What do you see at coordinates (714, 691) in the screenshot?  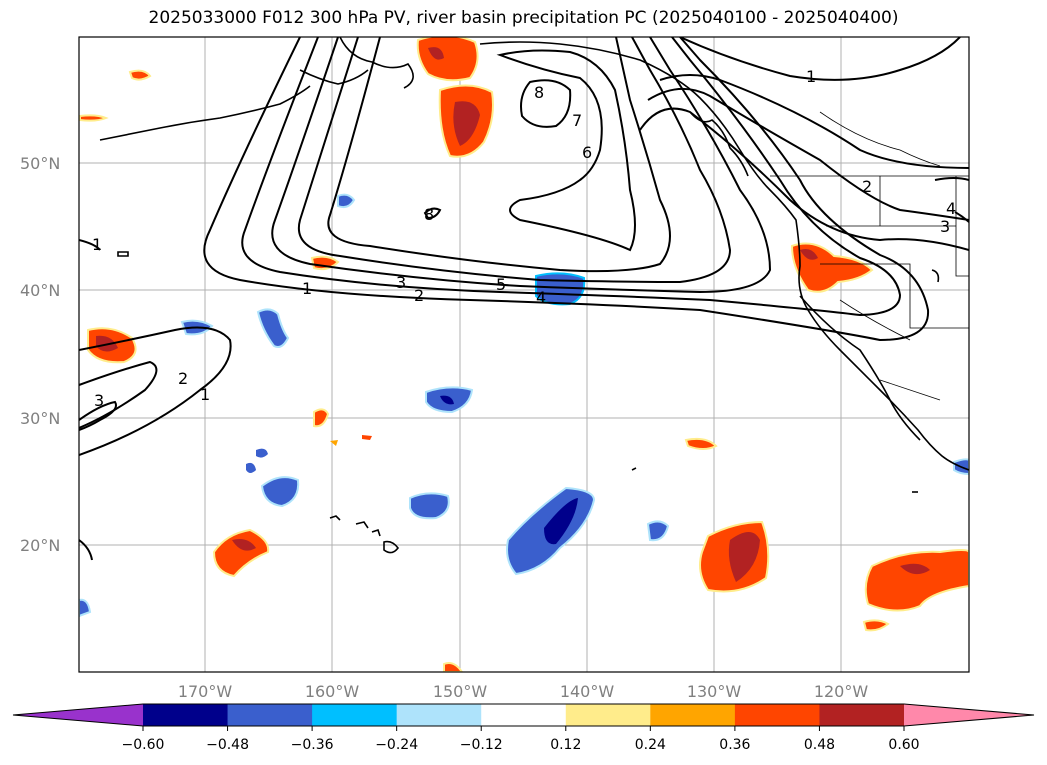 I see `lon-tick-label: 130°W` at bounding box center [714, 691].